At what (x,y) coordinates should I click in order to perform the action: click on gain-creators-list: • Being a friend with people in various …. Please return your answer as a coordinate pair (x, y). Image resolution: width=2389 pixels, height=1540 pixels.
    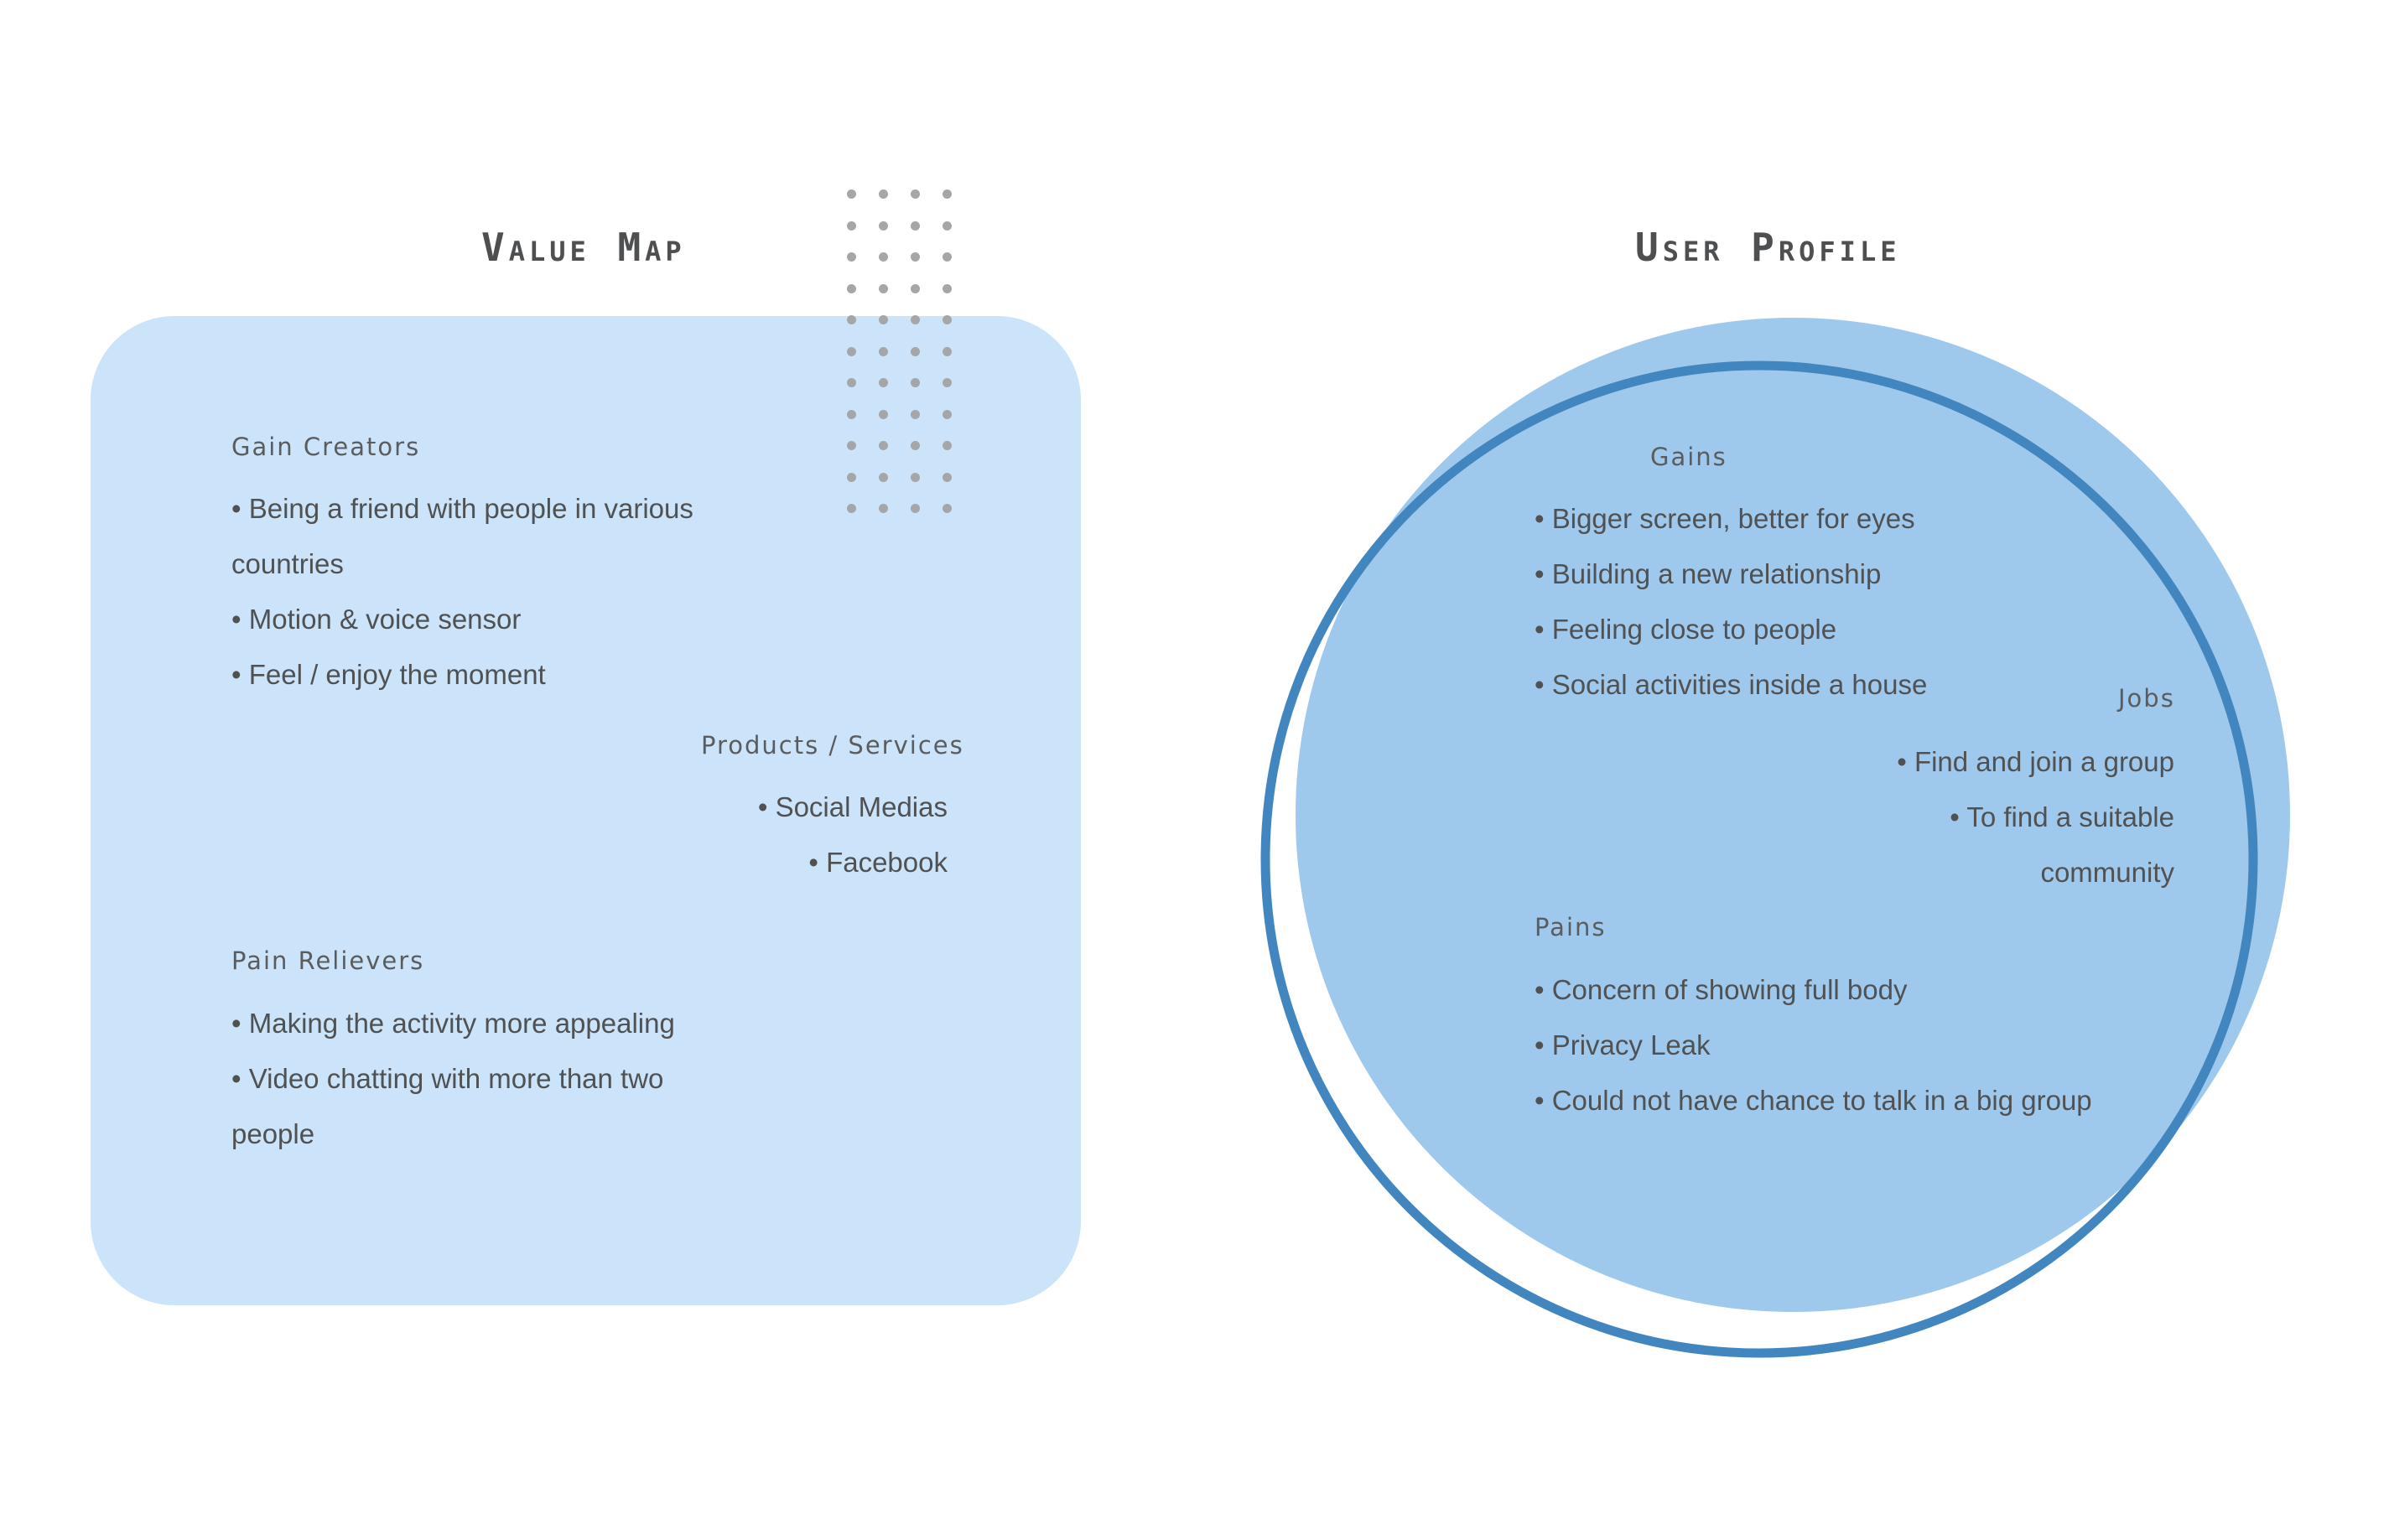
    Looking at the image, I should click on (483, 592).